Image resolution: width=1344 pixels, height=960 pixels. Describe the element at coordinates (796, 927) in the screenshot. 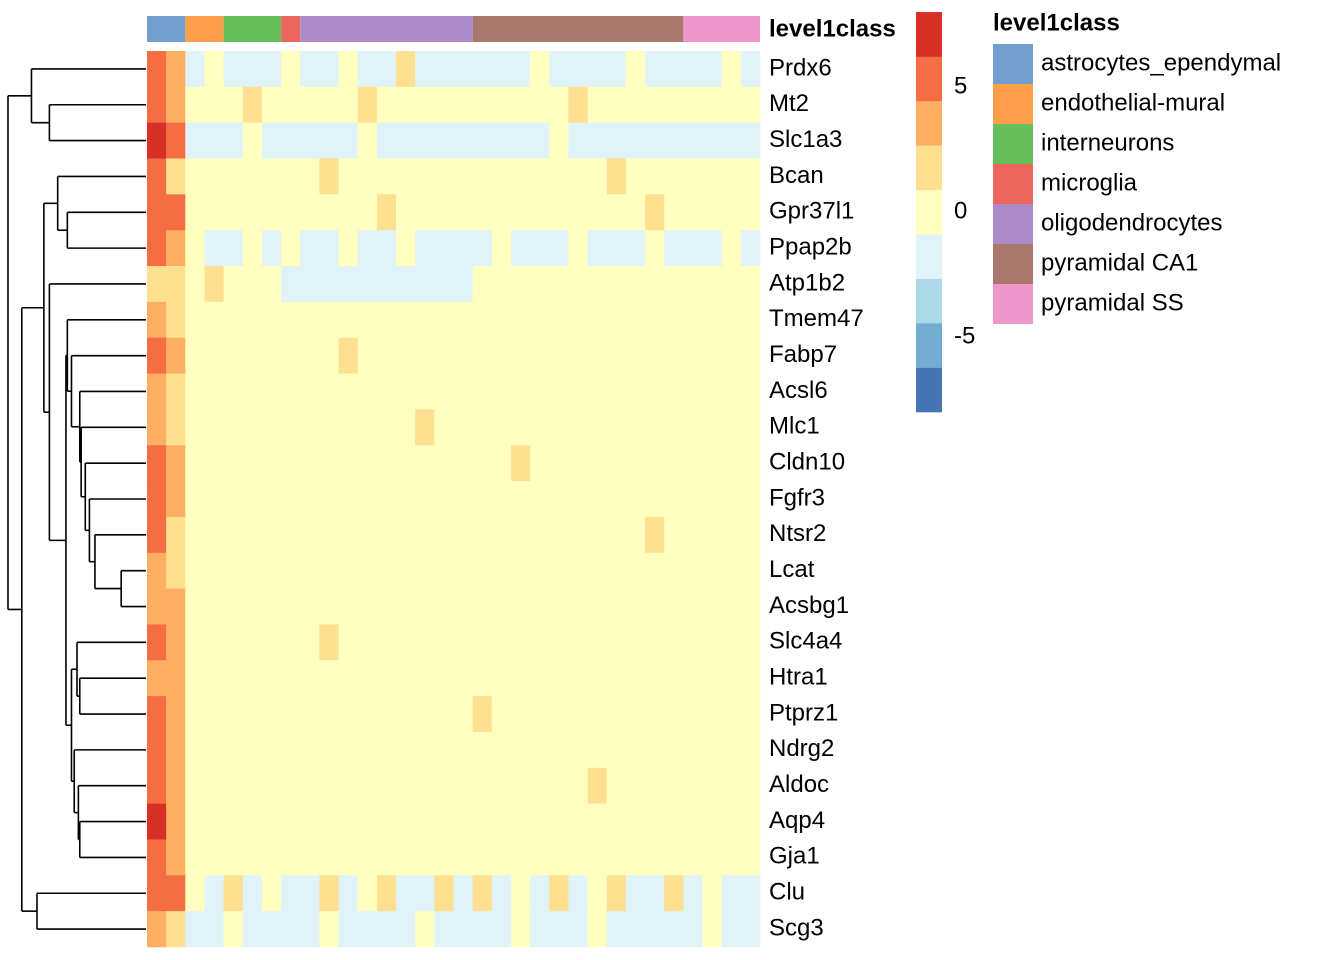

I see `row-label: Scg3` at that location.